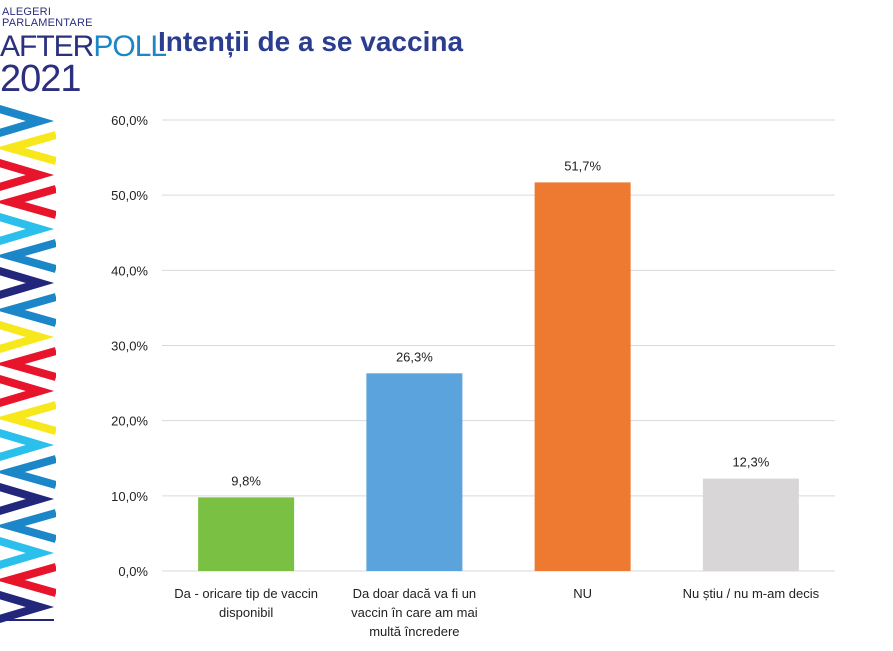 Image resolution: width=893 pixels, height=651 pixels. What do you see at coordinates (41, 79) in the screenshot?
I see `logo-year: 2021` at bounding box center [41, 79].